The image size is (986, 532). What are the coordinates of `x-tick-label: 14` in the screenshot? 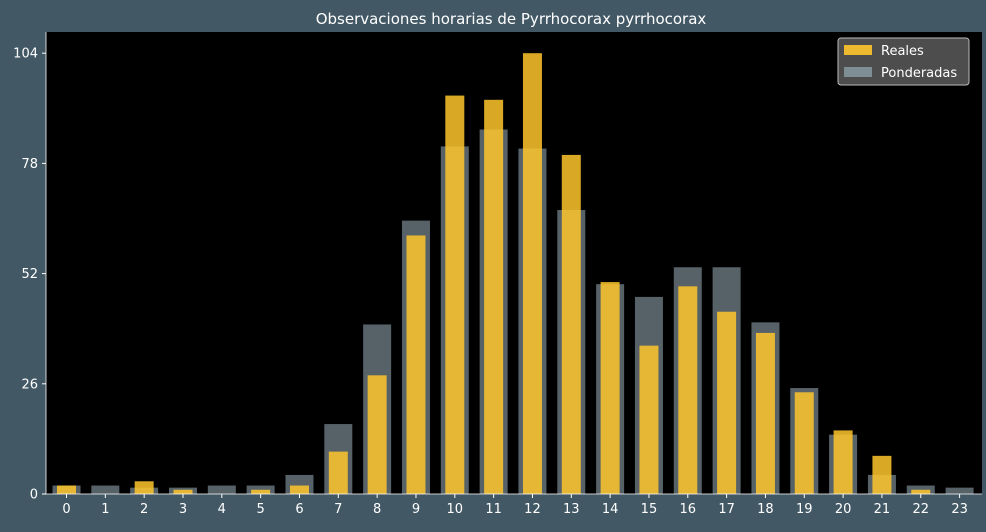 It's located at (610, 509).